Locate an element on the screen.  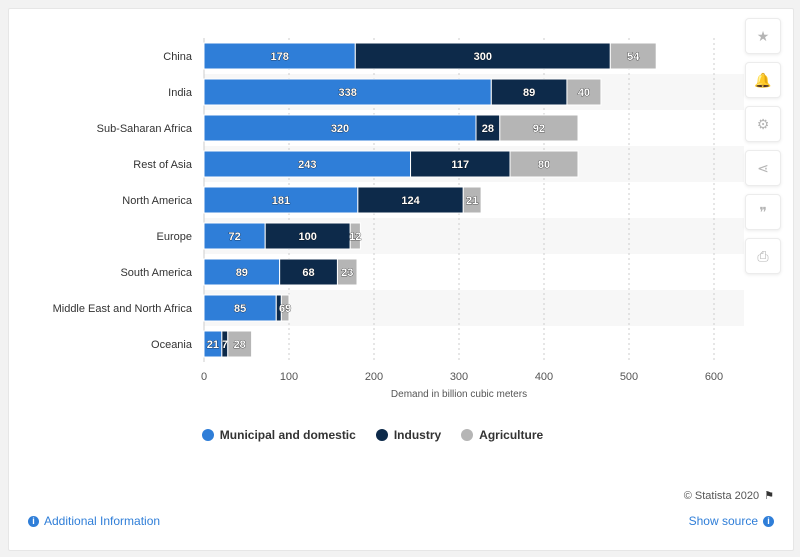
additional-information-label: Additional Information is located at coordinates (102, 521).